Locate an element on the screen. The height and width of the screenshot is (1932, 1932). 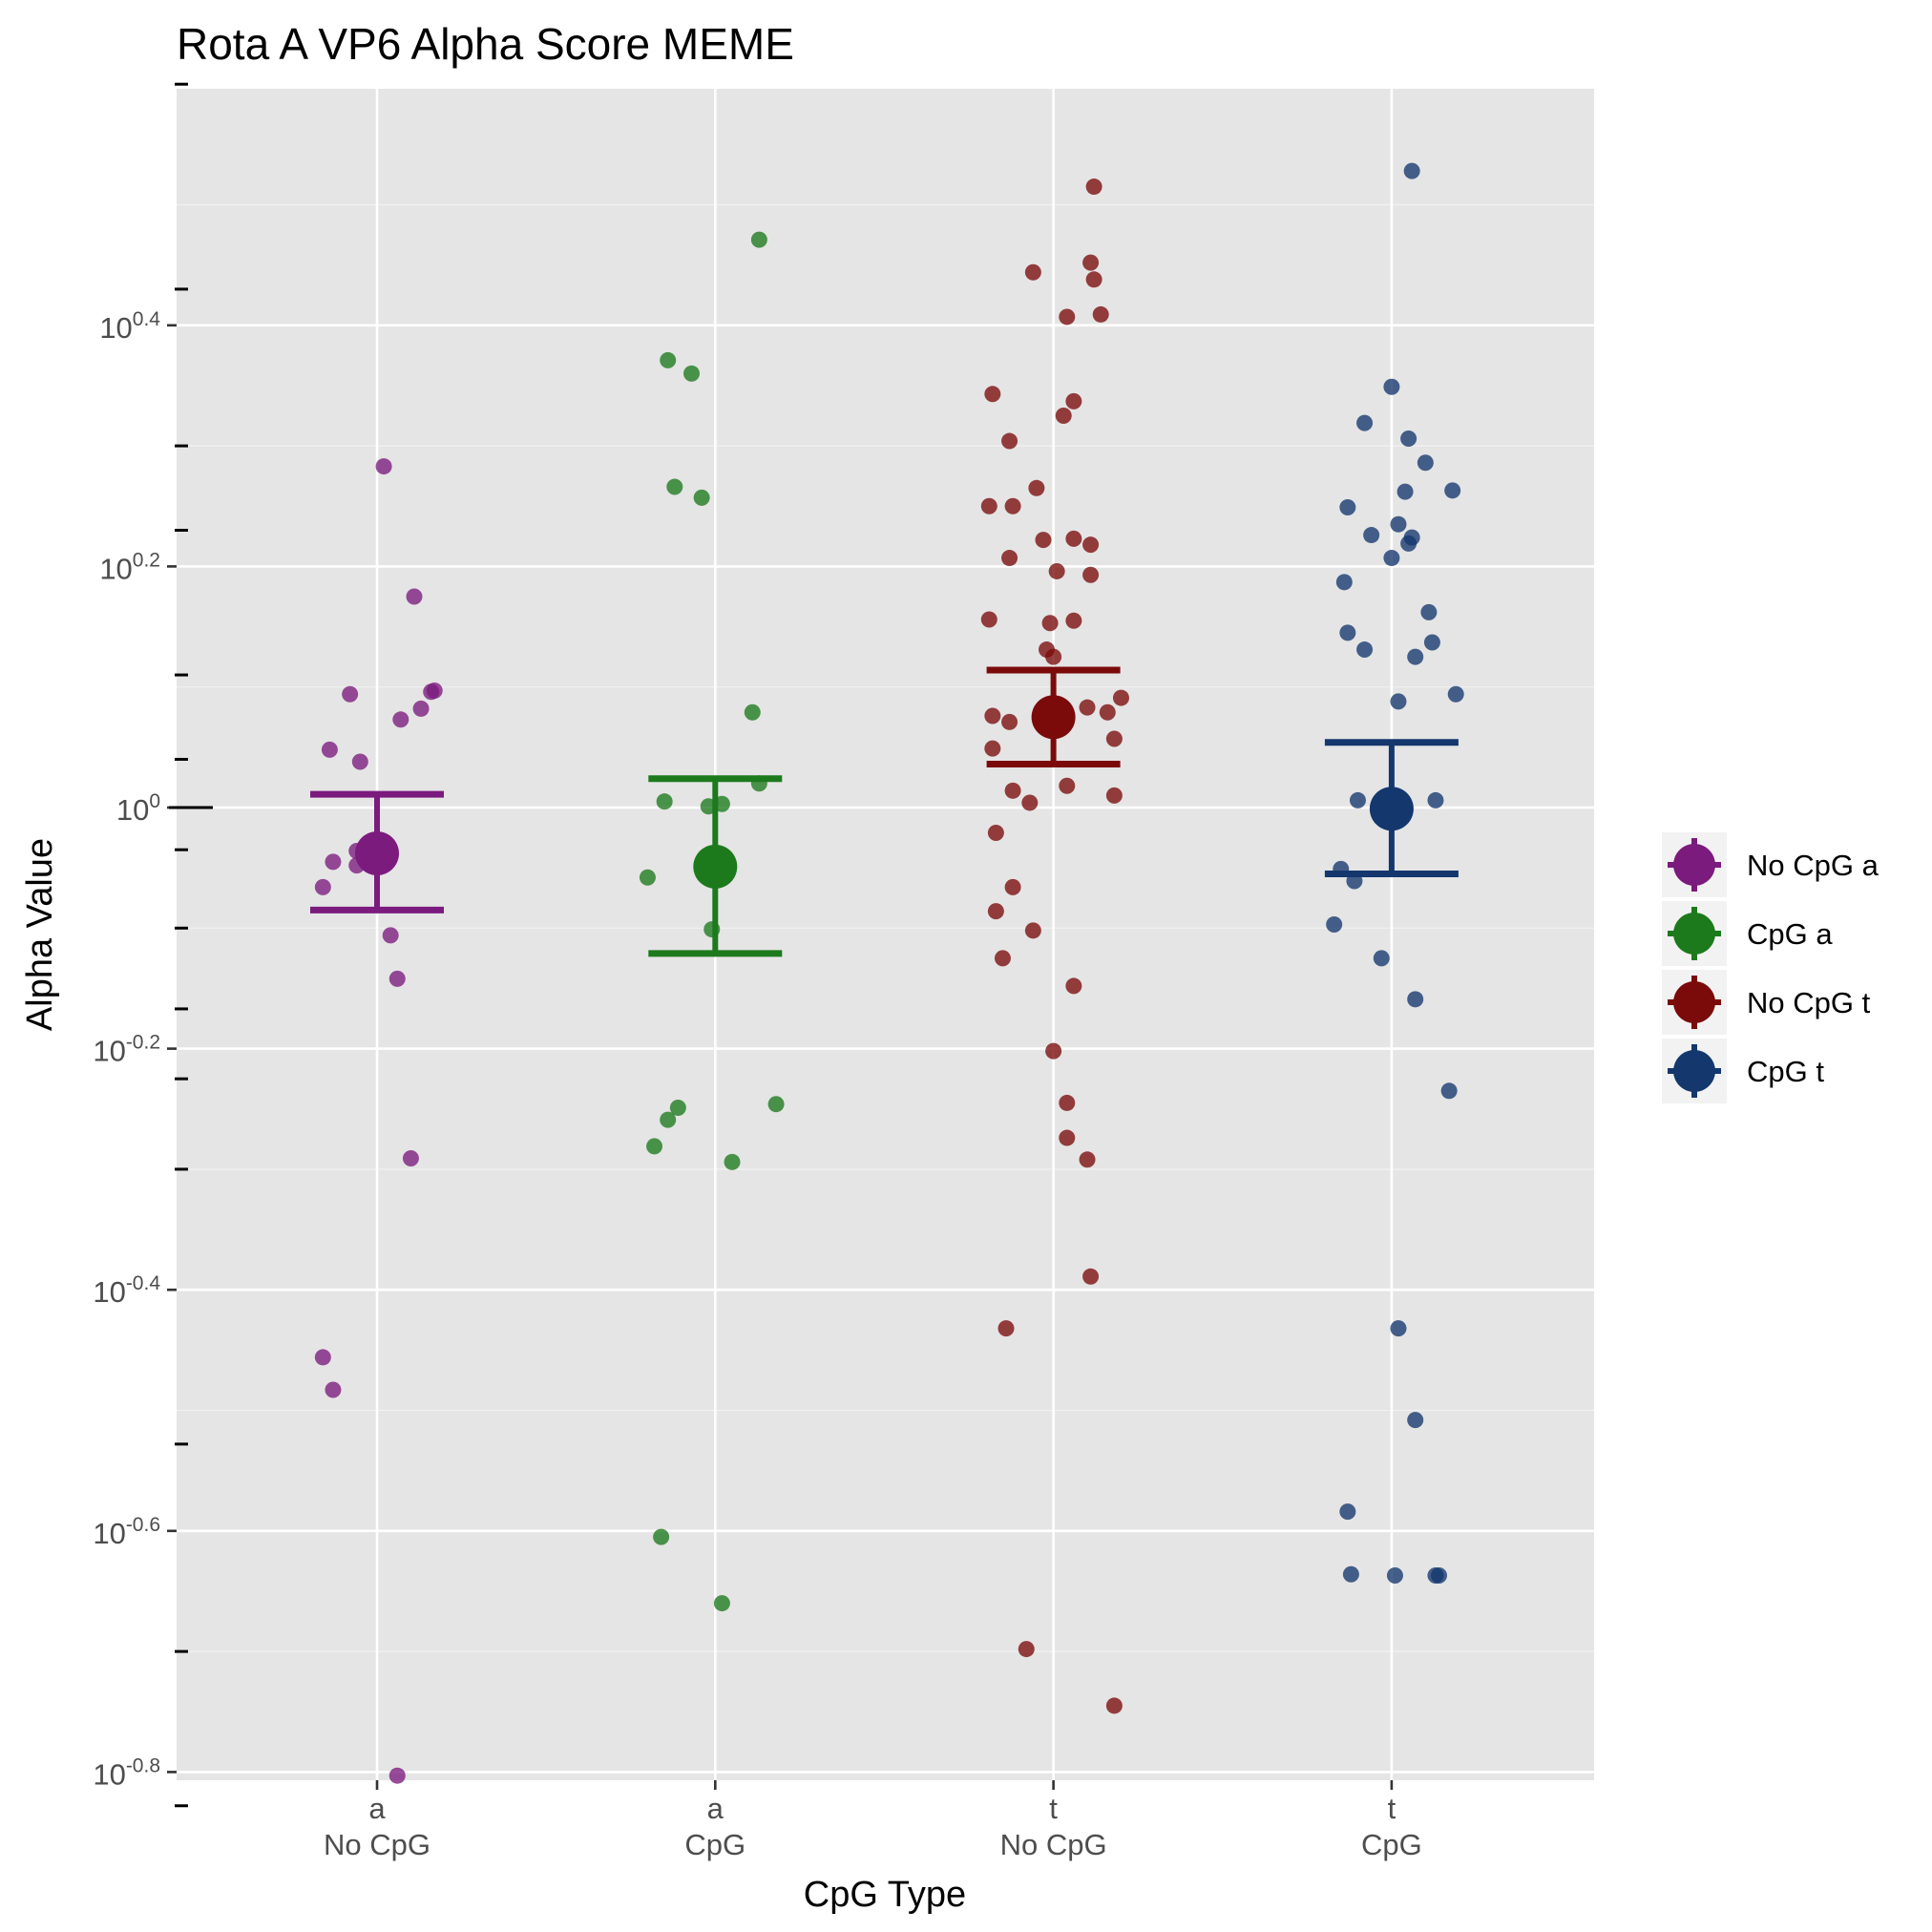
y-tick-label: 10-0.2 is located at coordinates (126, 1050).